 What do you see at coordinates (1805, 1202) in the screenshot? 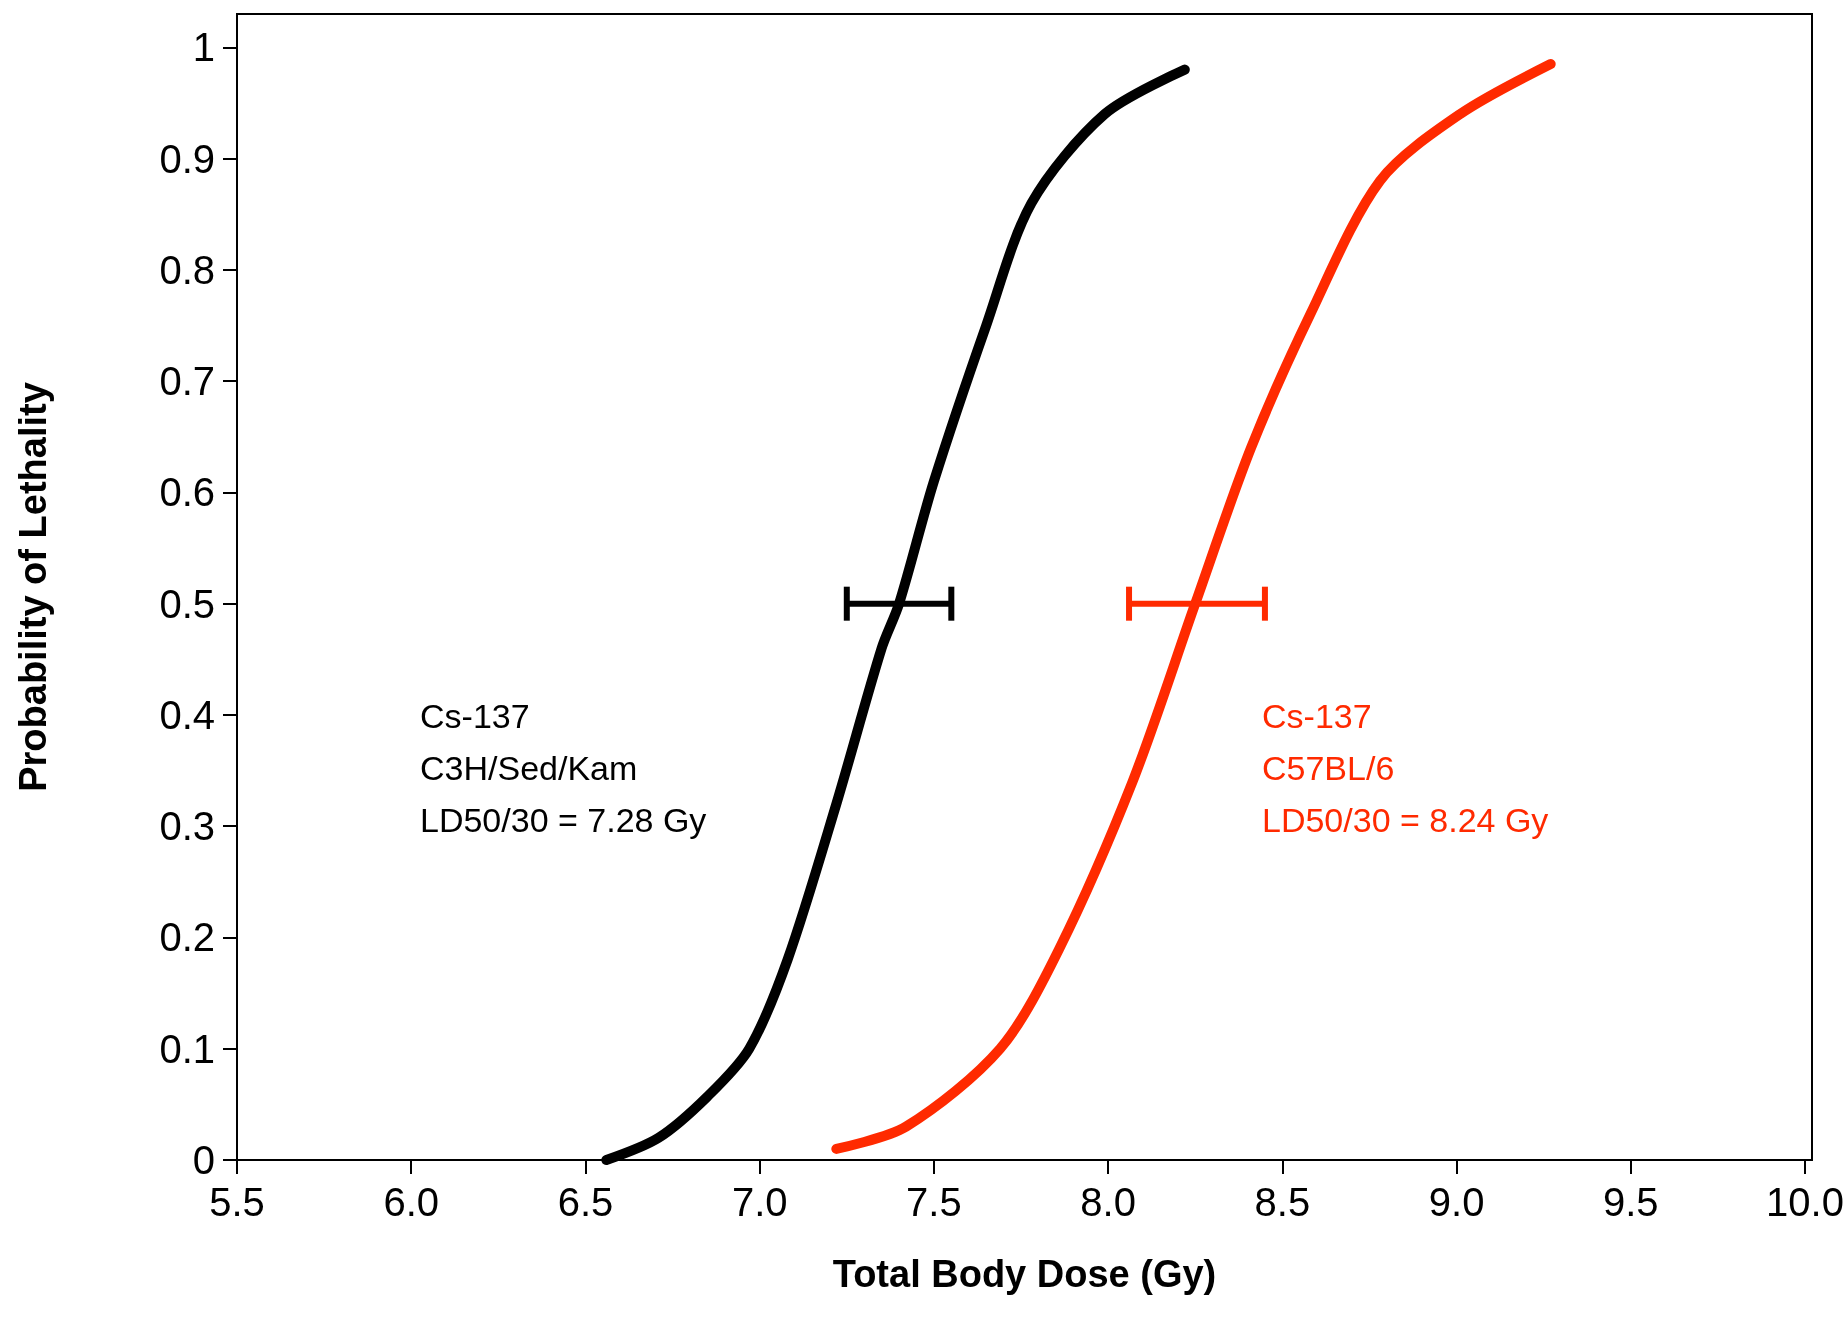
I see `x-tick-label: 10.0` at bounding box center [1805, 1202].